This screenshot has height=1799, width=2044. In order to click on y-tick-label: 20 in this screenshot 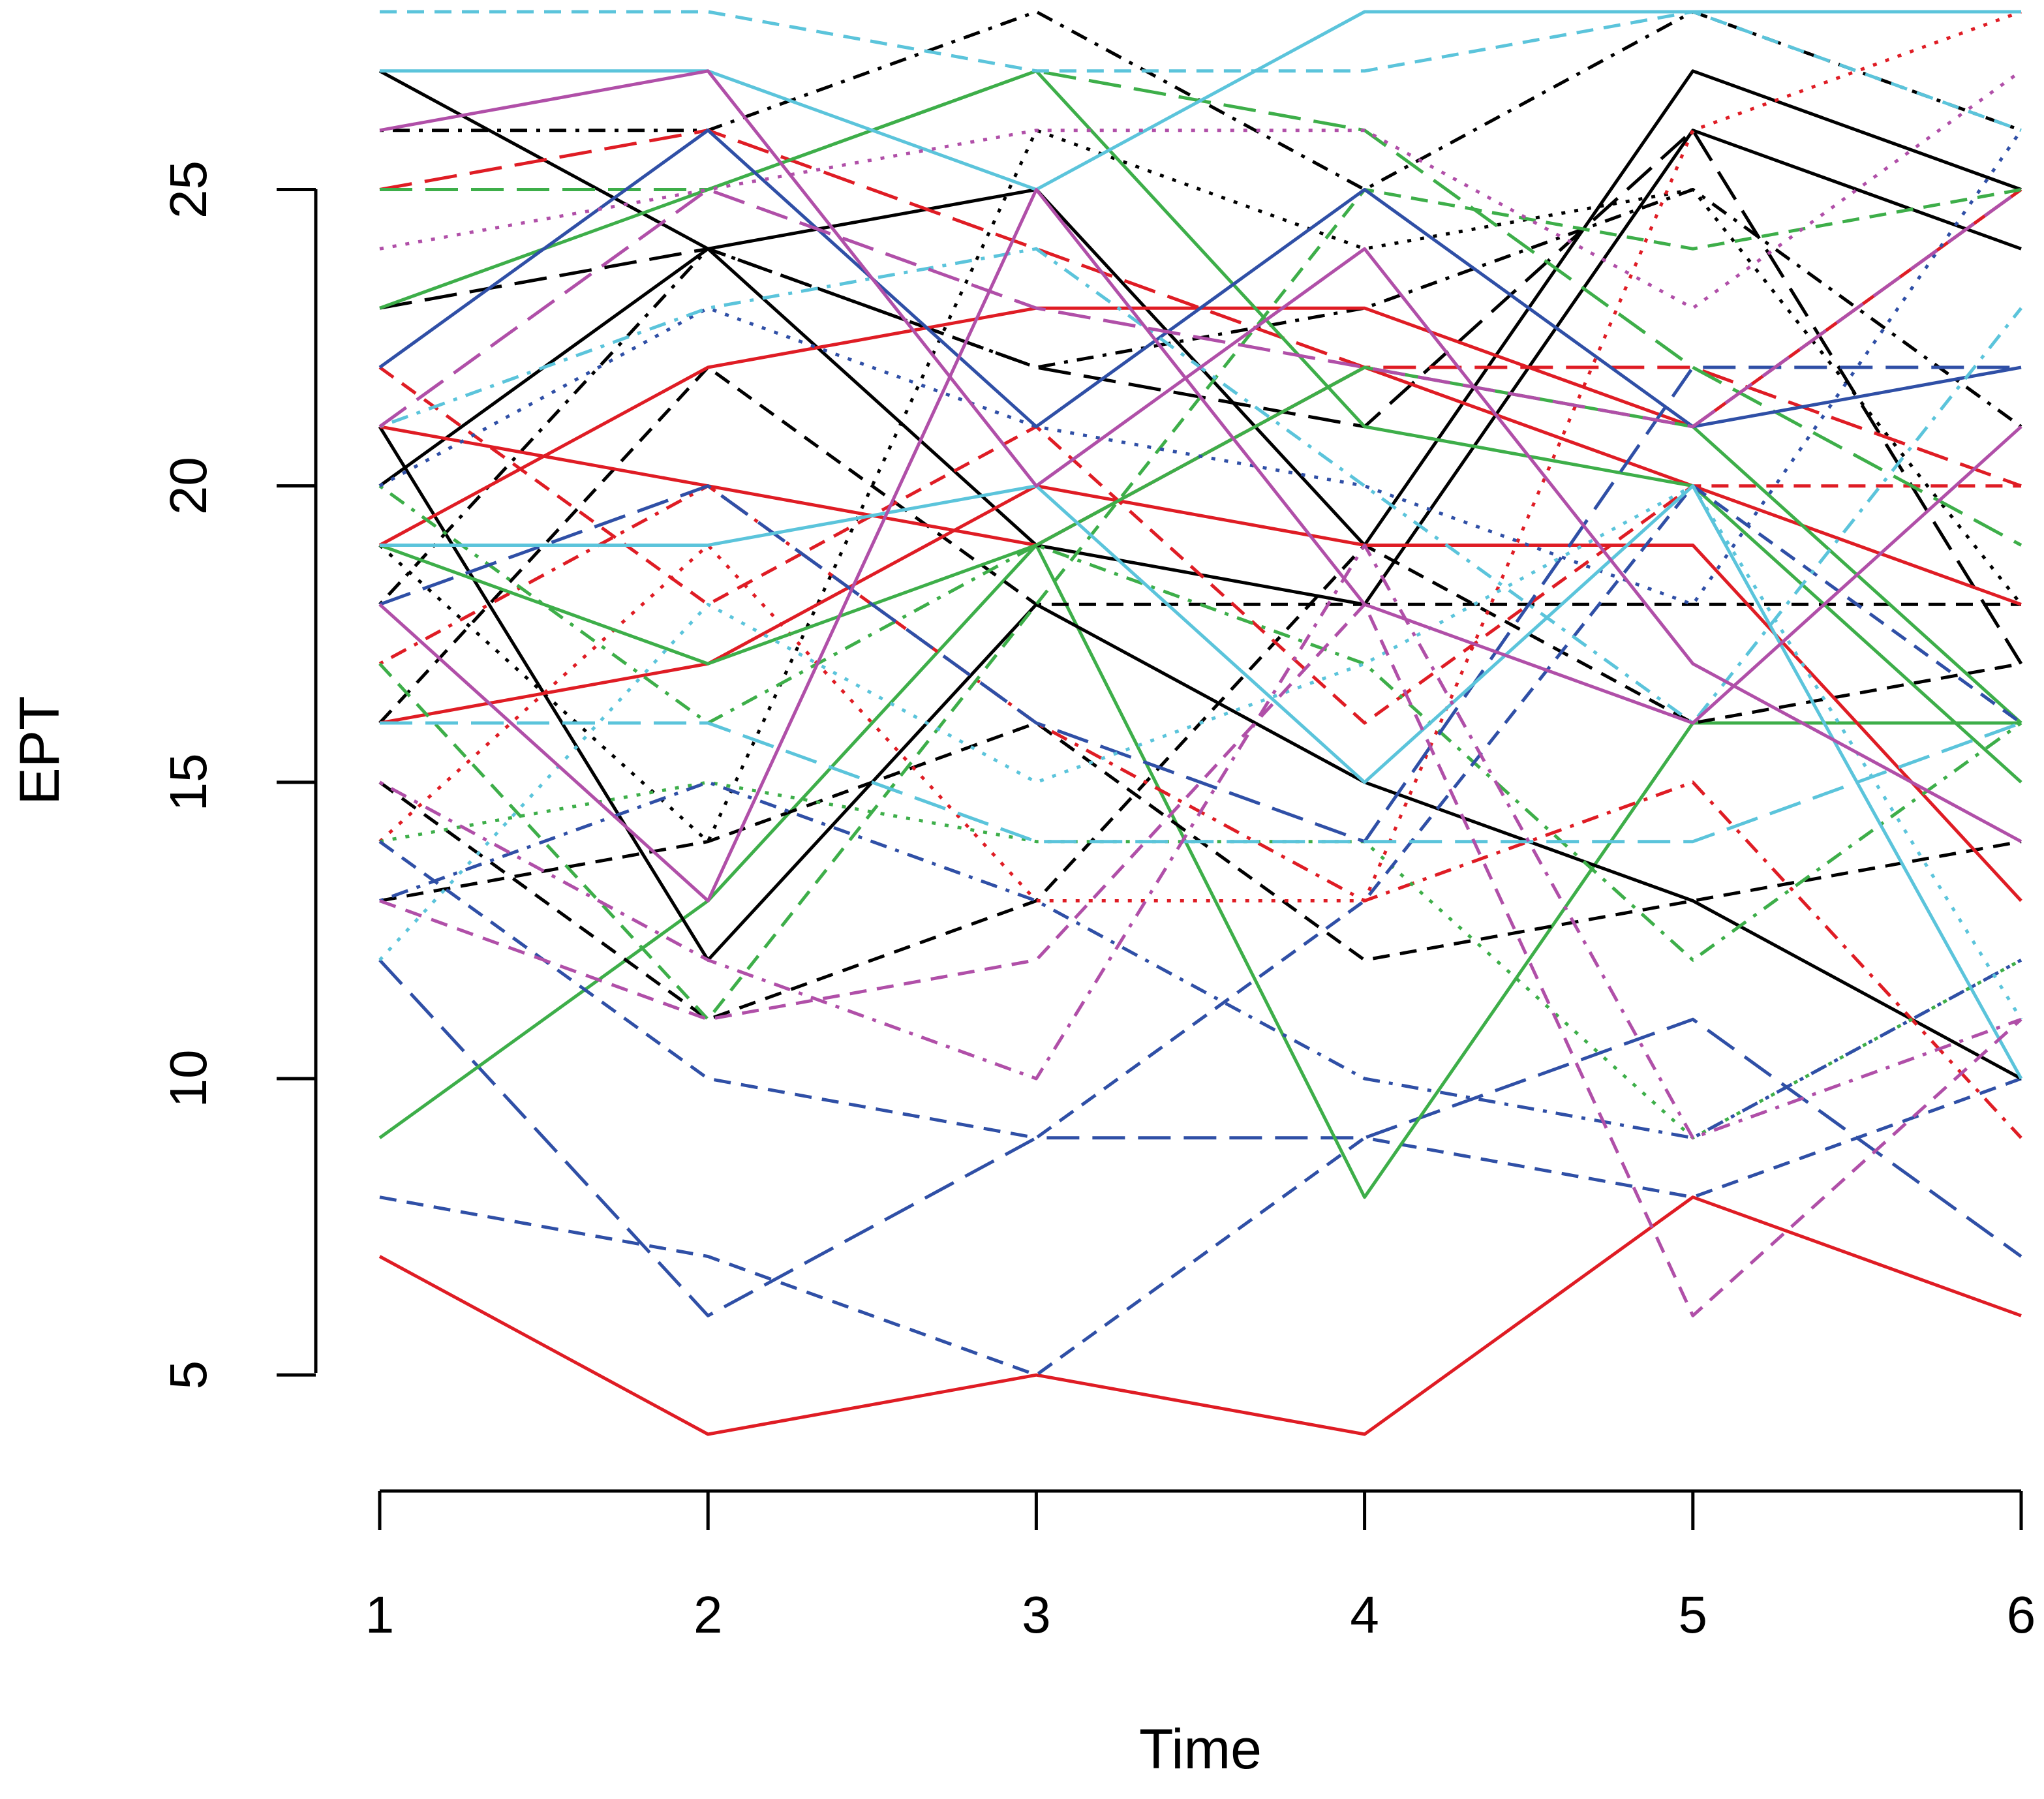, I will do `click(188, 486)`.